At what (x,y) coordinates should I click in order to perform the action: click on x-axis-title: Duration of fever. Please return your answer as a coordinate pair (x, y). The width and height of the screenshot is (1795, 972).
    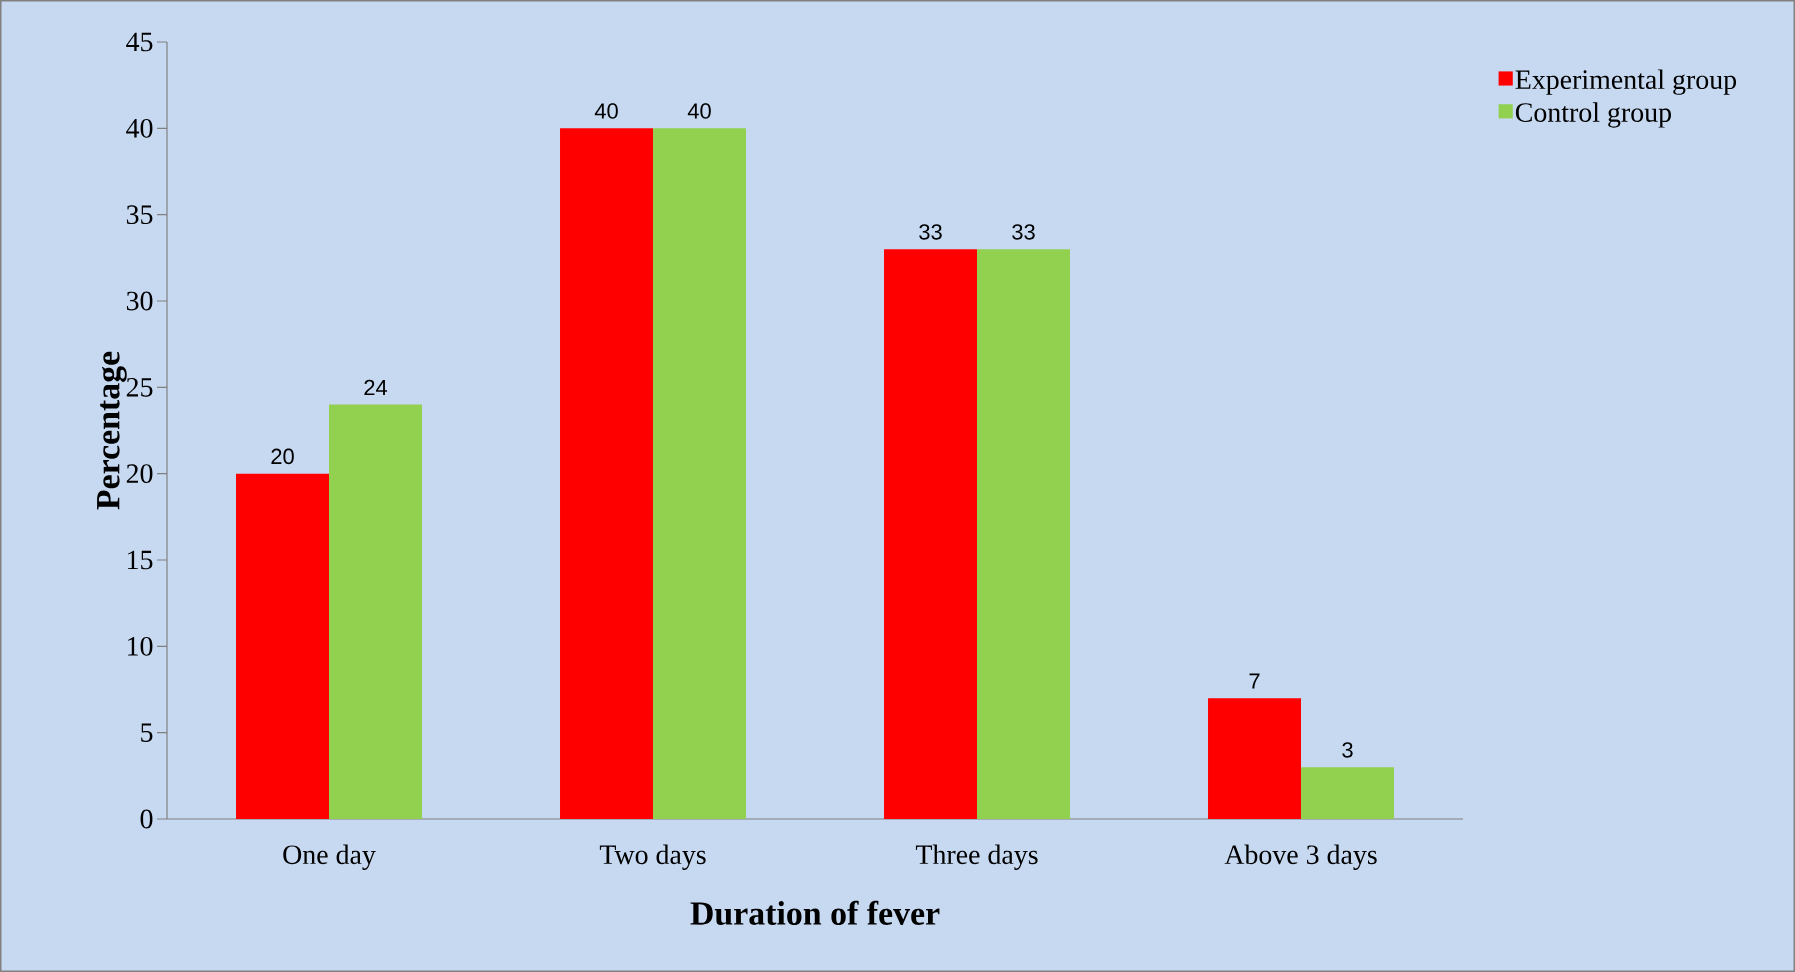
    Looking at the image, I should click on (815, 912).